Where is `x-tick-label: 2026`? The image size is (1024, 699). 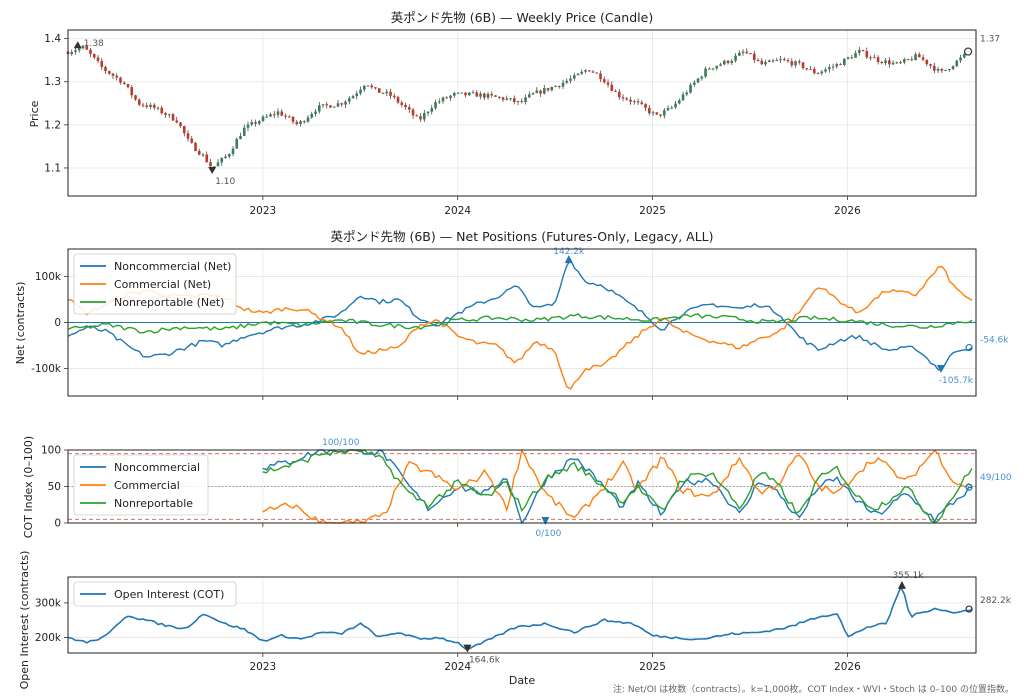
x-tick-label: 2026 is located at coordinates (847, 667).